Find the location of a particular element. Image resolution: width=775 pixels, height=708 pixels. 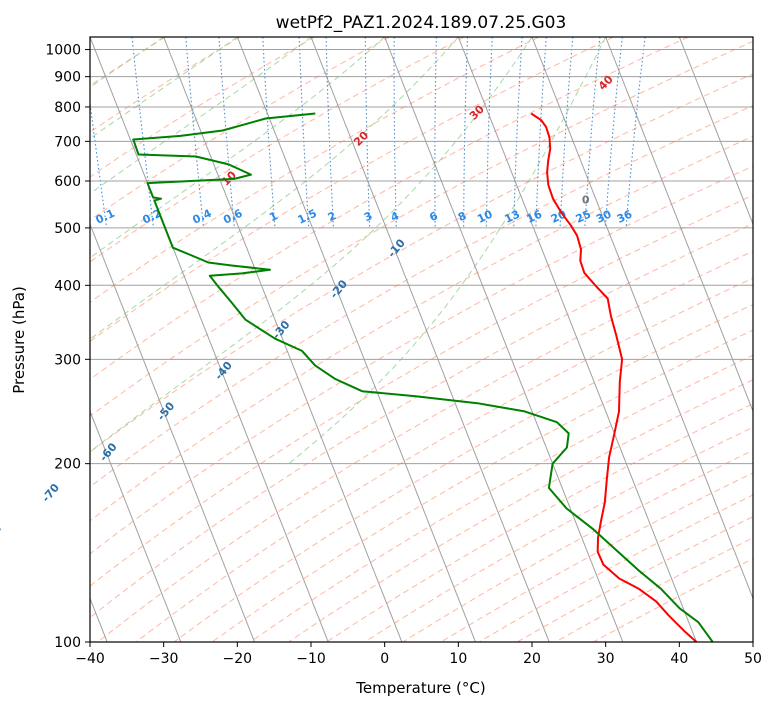

x-tick-label: −40 is located at coordinates (90, 659).